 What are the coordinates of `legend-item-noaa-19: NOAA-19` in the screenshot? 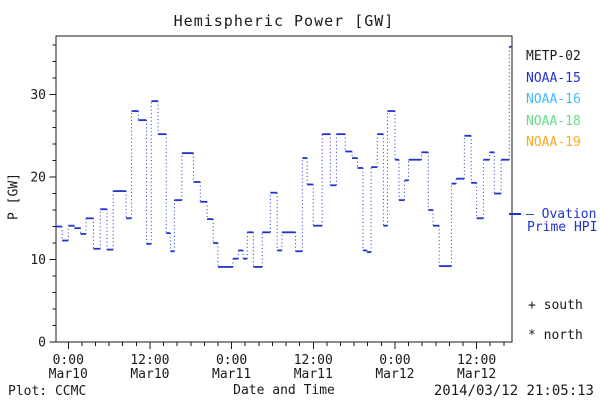 It's located at (553, 143).